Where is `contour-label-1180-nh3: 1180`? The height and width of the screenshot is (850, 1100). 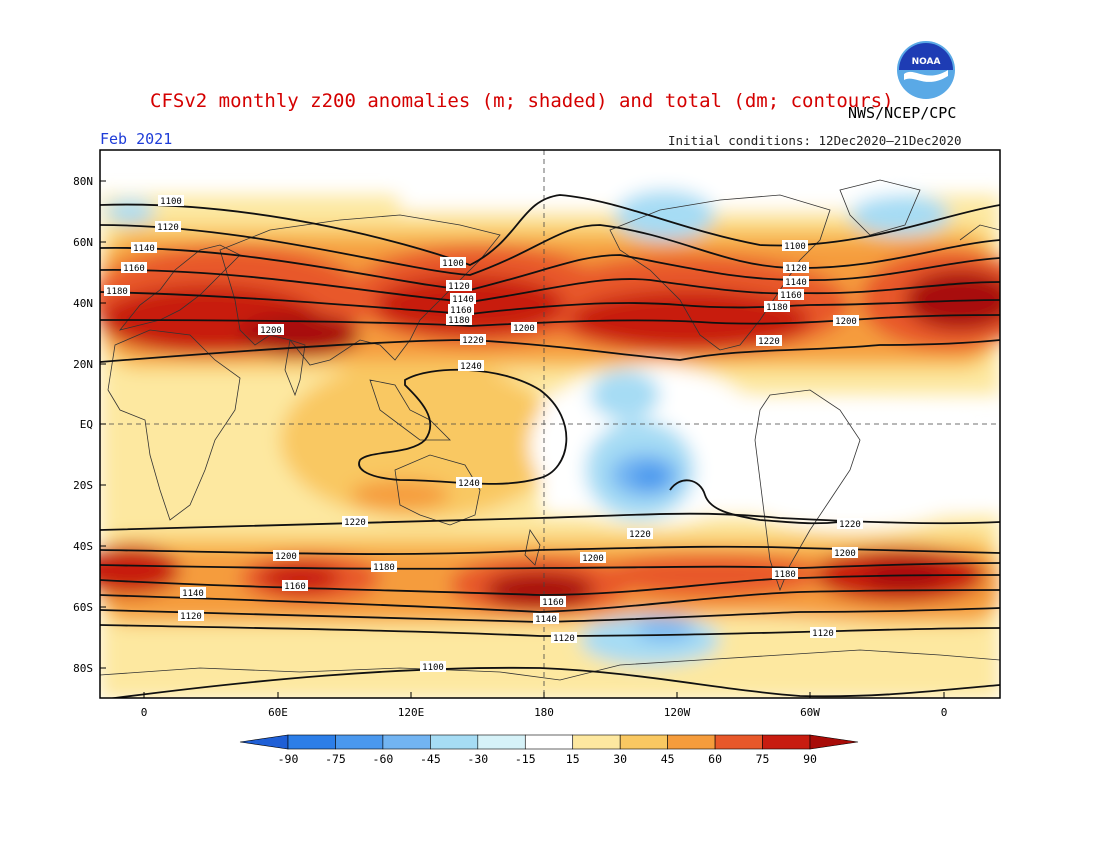
contour-label-1180-nh3: 1180 is located at coordinates (777, 307).